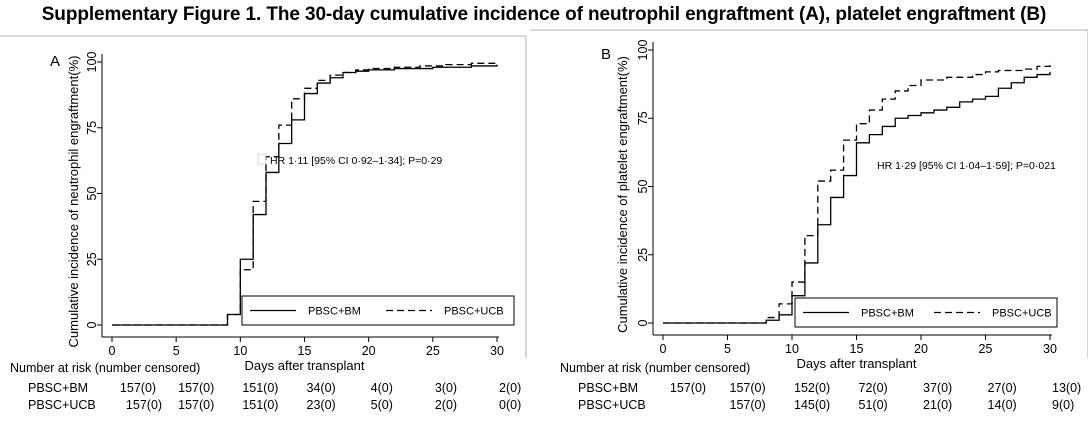 Image resolution: width=1088 pixels, height=422 pixels. I want to click on risk-cell: 145(0), so click(812, 405).